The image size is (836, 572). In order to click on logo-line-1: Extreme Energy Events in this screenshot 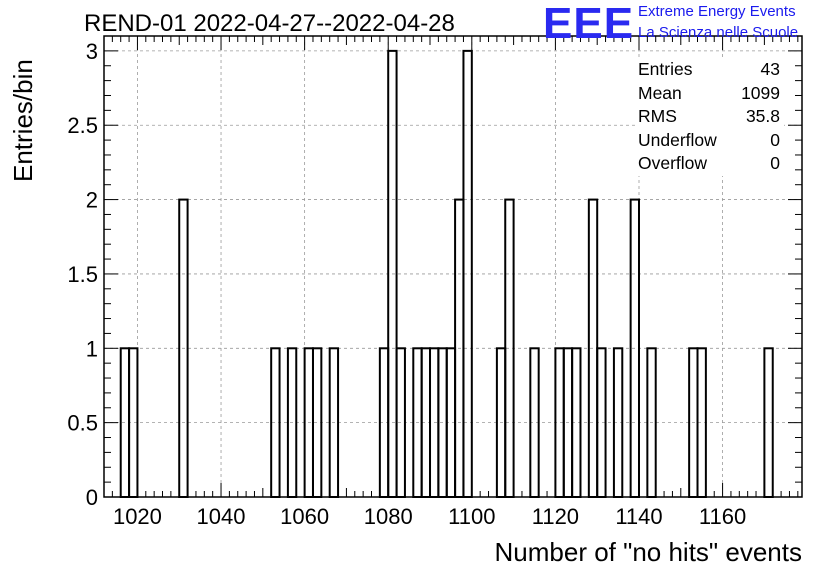, I will do `click(717, 11)`.